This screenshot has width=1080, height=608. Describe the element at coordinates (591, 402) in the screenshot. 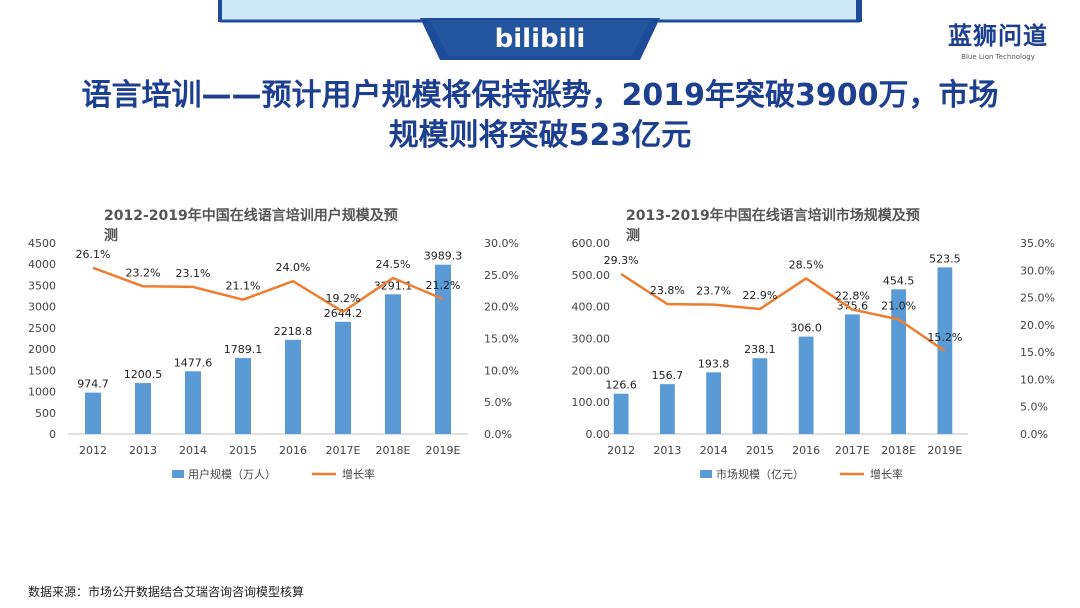

I see `y-left-tick-label: 100.00` at that location.